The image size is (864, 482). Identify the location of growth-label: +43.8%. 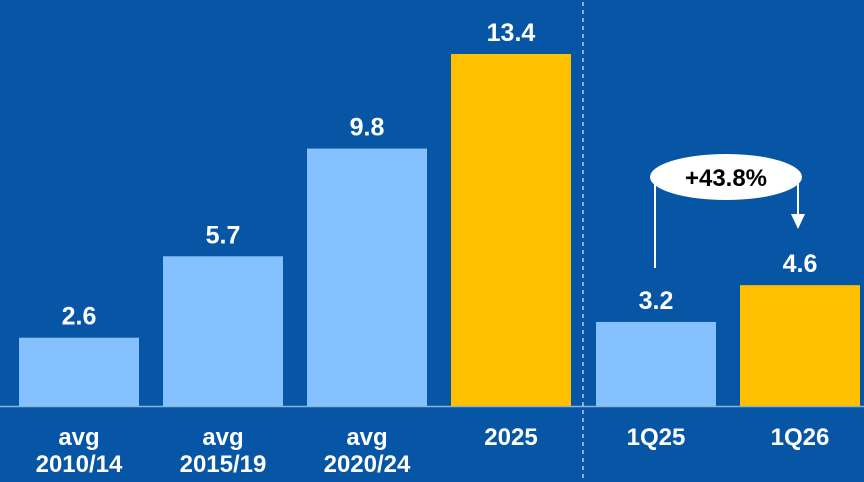
(726, 178).